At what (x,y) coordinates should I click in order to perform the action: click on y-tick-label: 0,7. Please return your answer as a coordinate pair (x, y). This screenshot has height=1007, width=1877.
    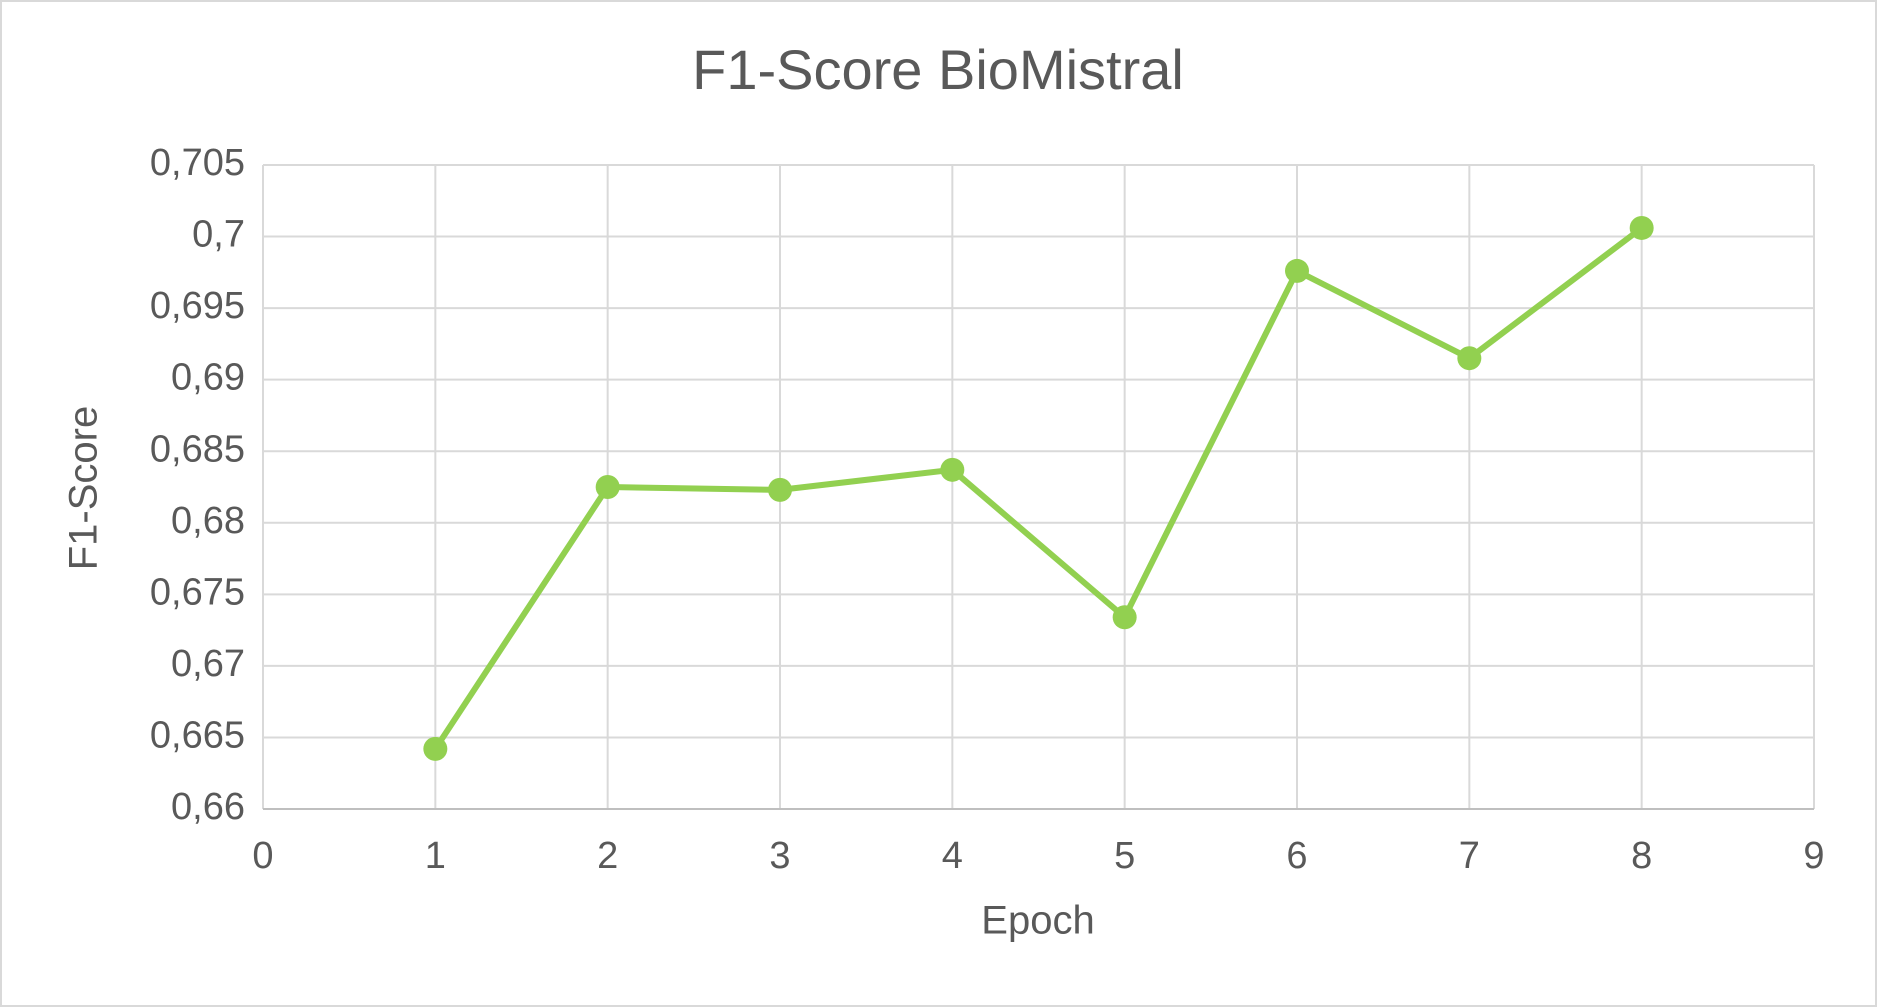
    Looking at the image, I should click on (218, 235).